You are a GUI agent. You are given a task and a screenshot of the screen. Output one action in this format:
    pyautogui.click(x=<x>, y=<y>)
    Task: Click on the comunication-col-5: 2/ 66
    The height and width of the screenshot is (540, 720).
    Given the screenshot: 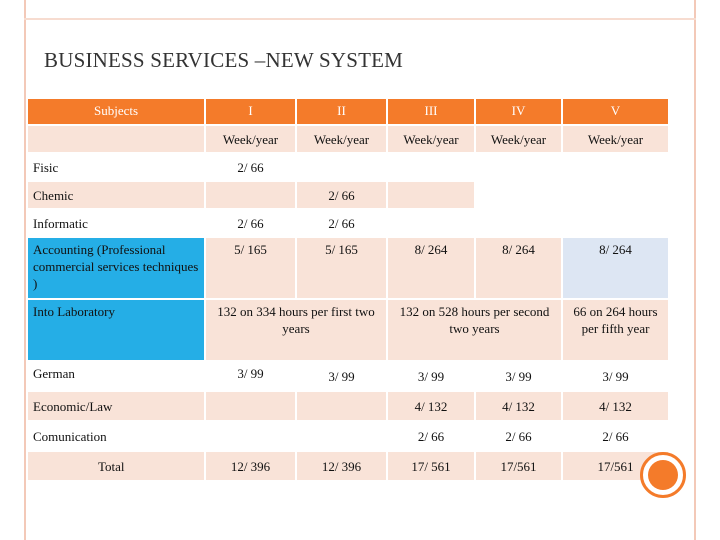 What is the action you would take?
    pyautogui.click(x=615, y=436)
    